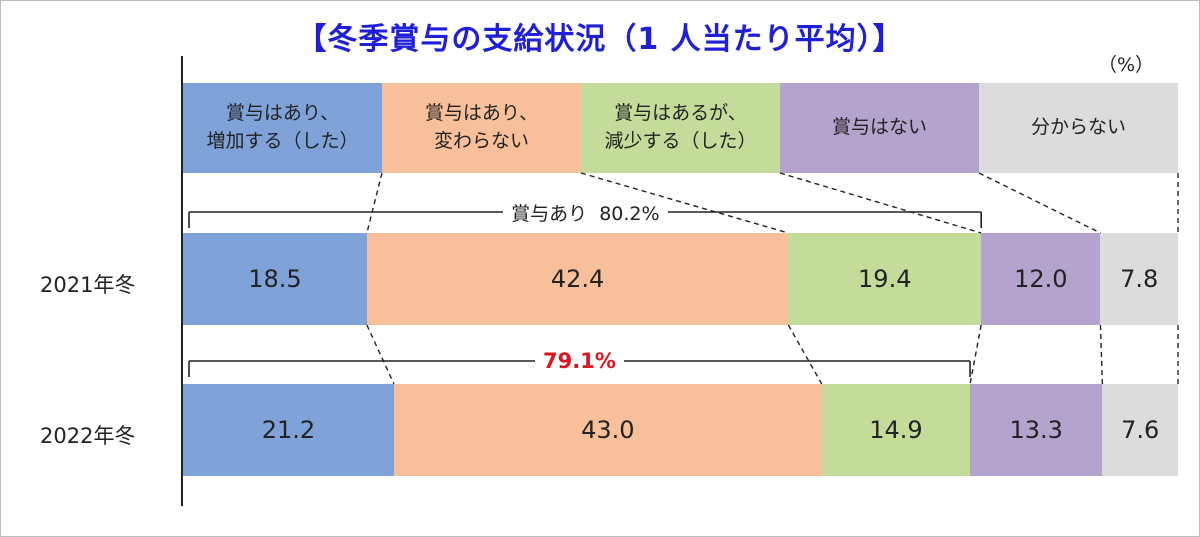 This screenshot has width=1200, height=537. I want to click on legend-increase: 賞与はあり、 増加する（した）, so click(282, 128).